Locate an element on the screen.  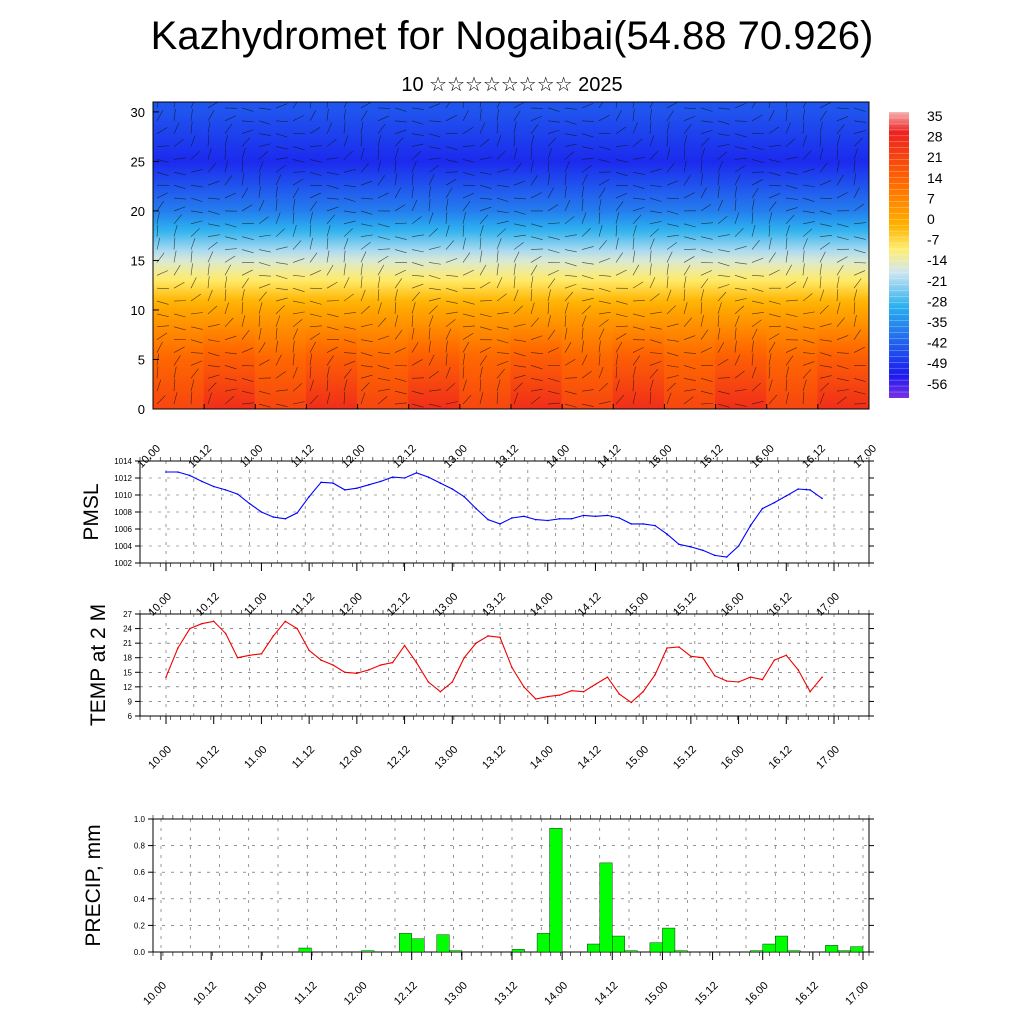
y-tick-label: 1002 is located at coordinates (123, 563).